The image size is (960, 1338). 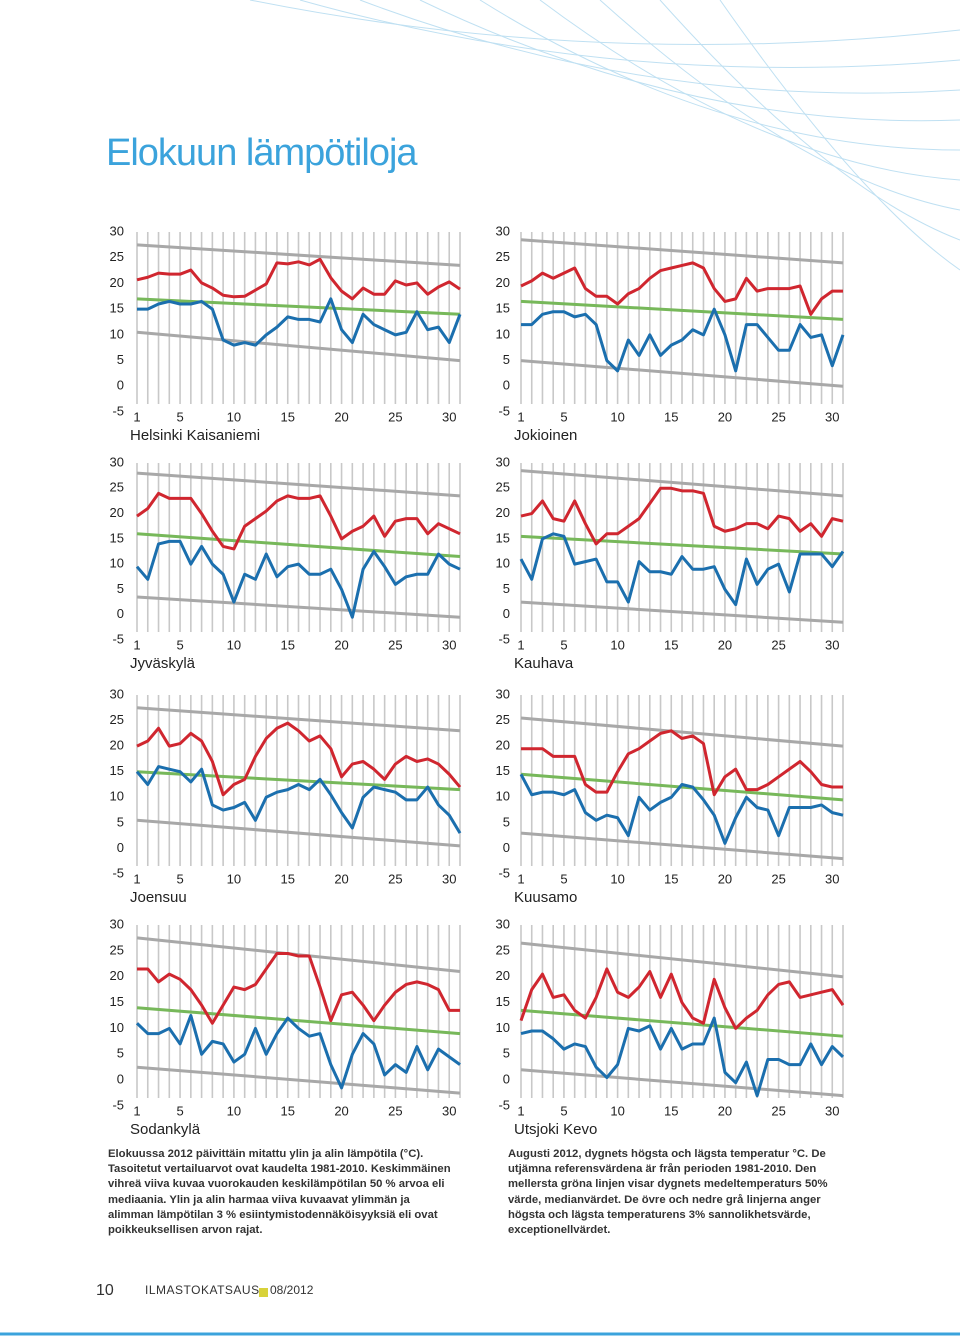 I want to click on issue: 08/2012, so click(x=292, y=1290).